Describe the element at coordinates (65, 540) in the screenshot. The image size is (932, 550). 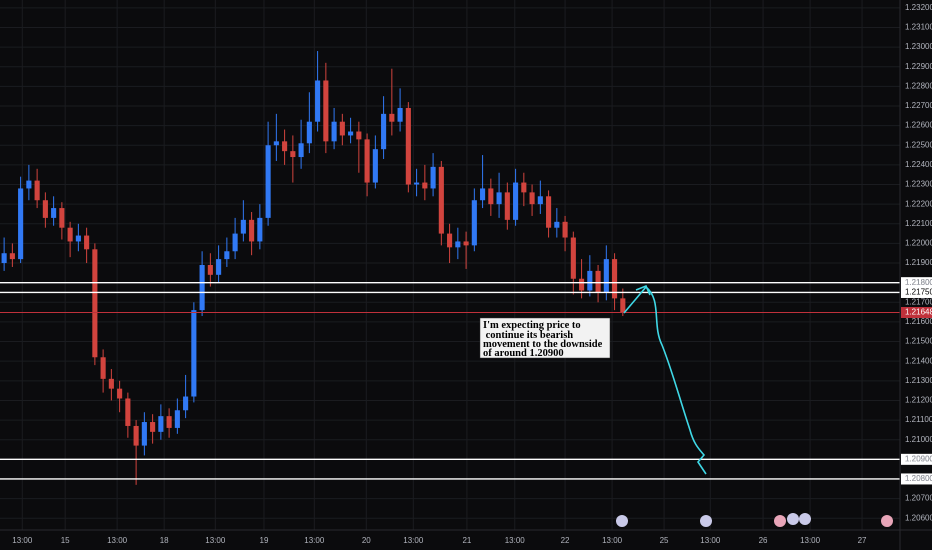
I see `x-tick-label: 15` at that location.